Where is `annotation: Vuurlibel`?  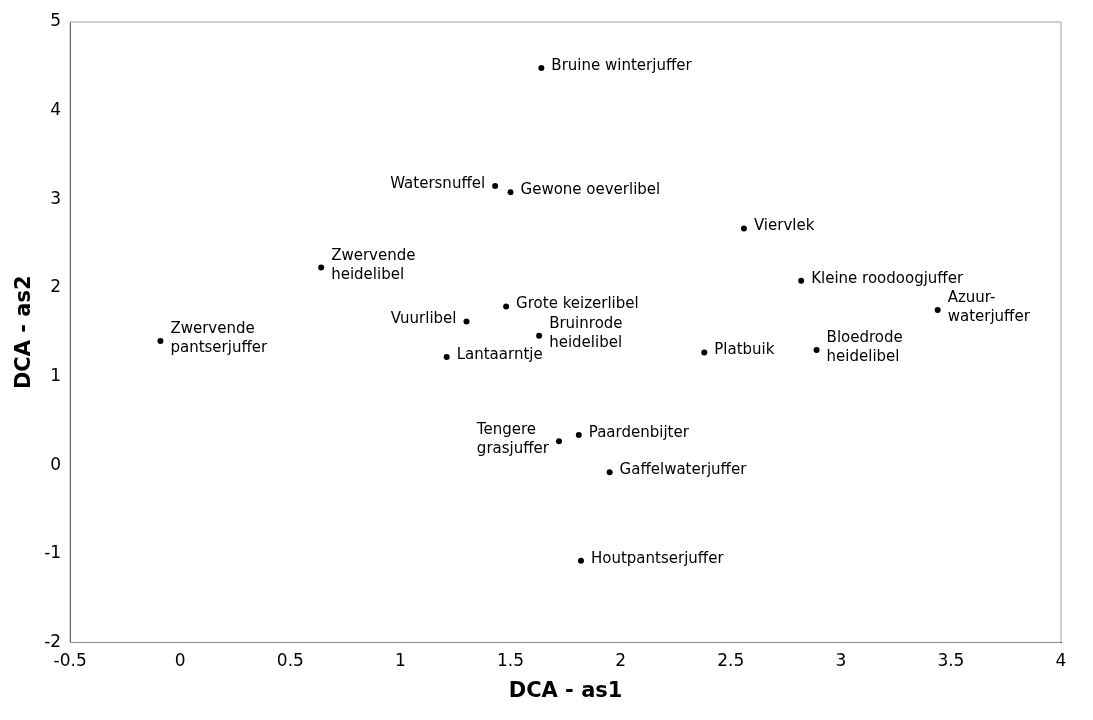 annotation: Vuurlibel is located at coordinates (423, 318).